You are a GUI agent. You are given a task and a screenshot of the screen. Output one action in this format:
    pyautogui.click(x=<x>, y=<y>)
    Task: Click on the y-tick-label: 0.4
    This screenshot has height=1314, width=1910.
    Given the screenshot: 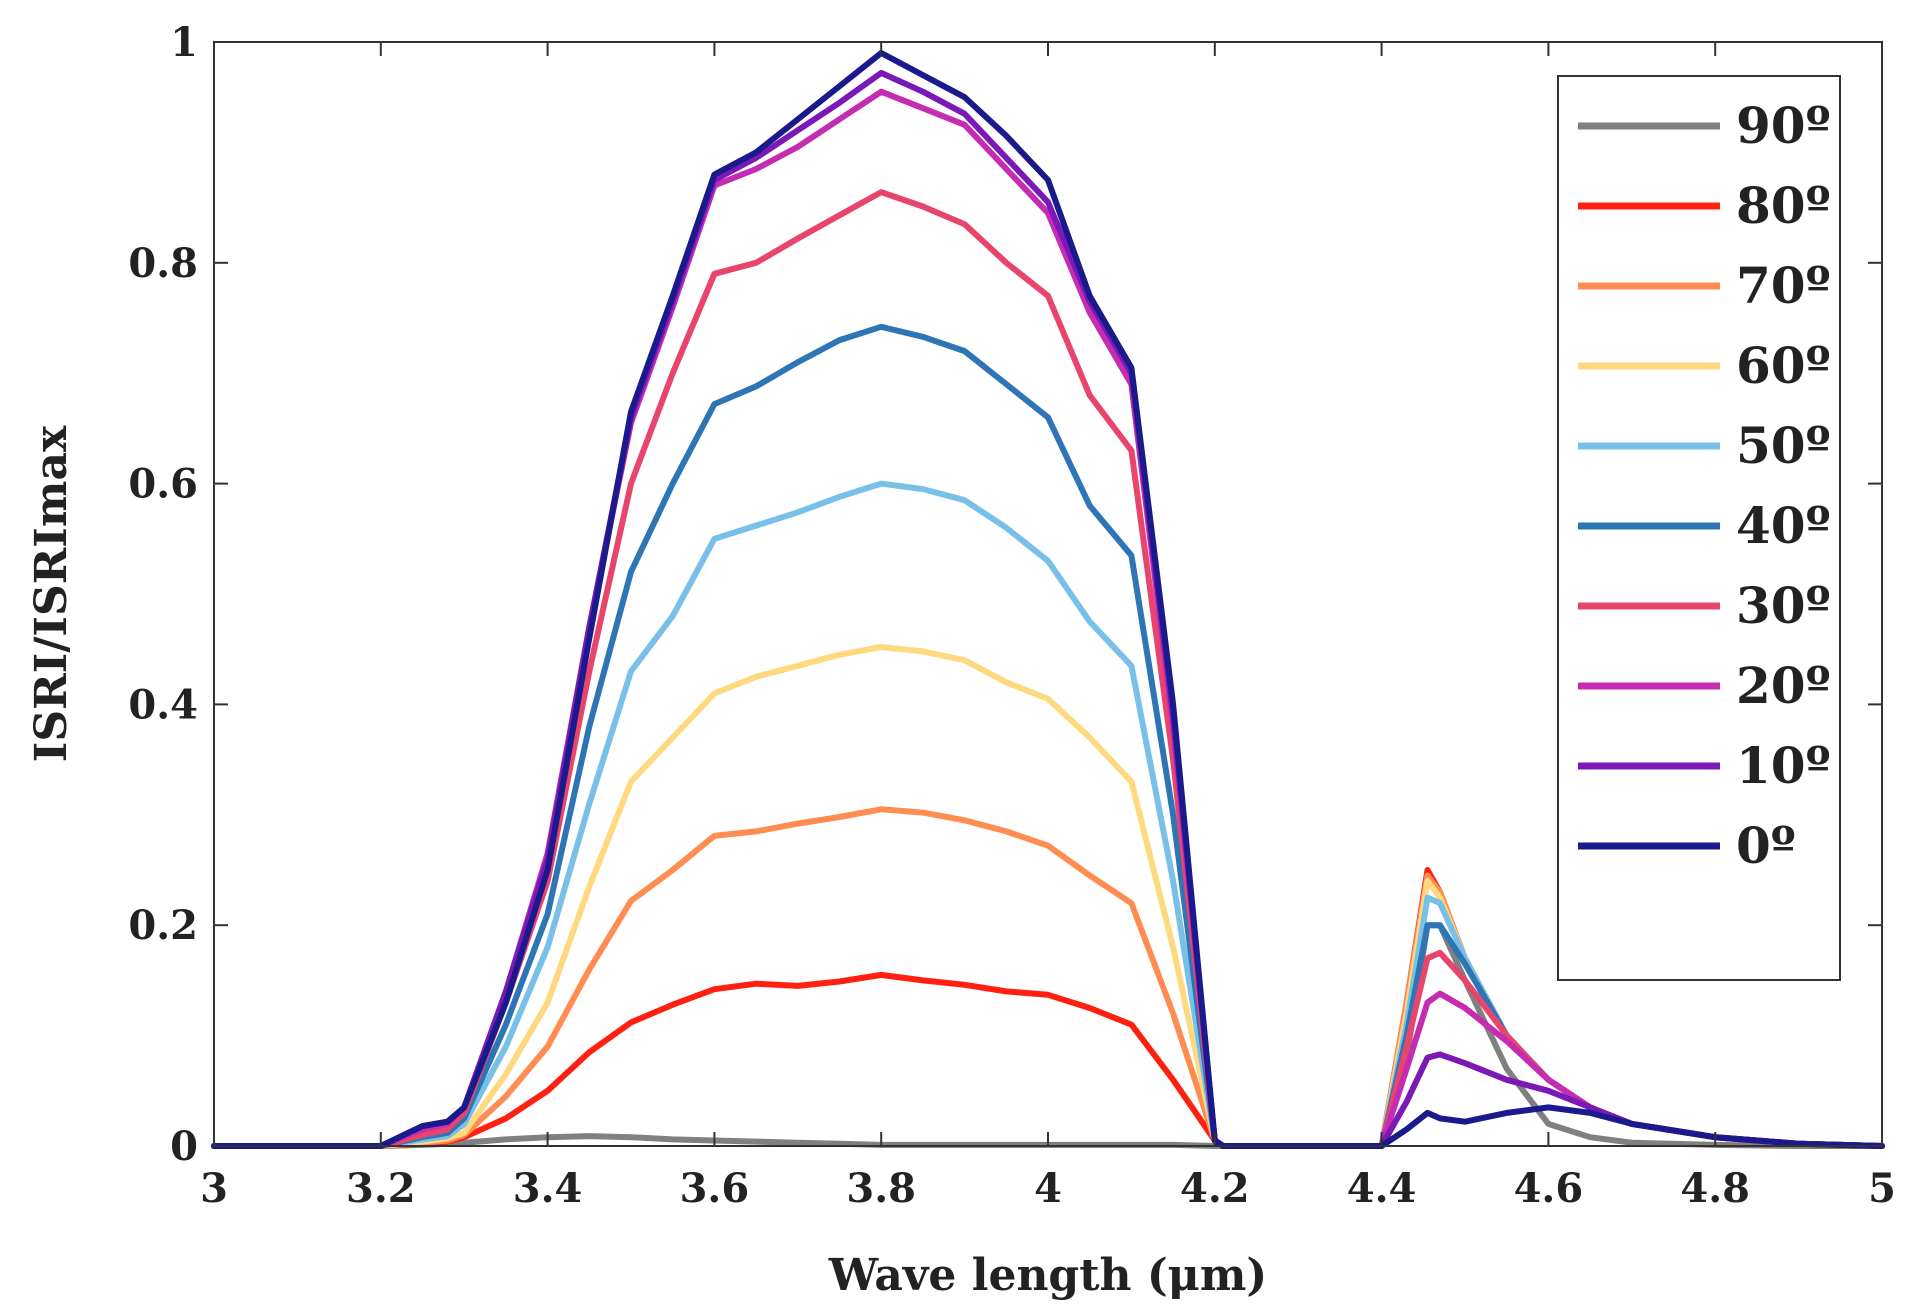 What is the action you would take?
    pyautogui.click(x=163, y=704)
    